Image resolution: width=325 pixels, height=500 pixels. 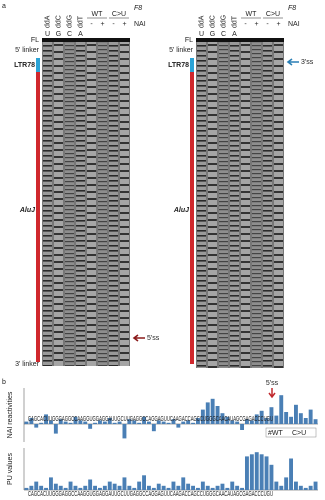 What do you see at coordinates (4, 382) in the screenshot?
I see `panel-label: b` at bounding box center [4, 382].